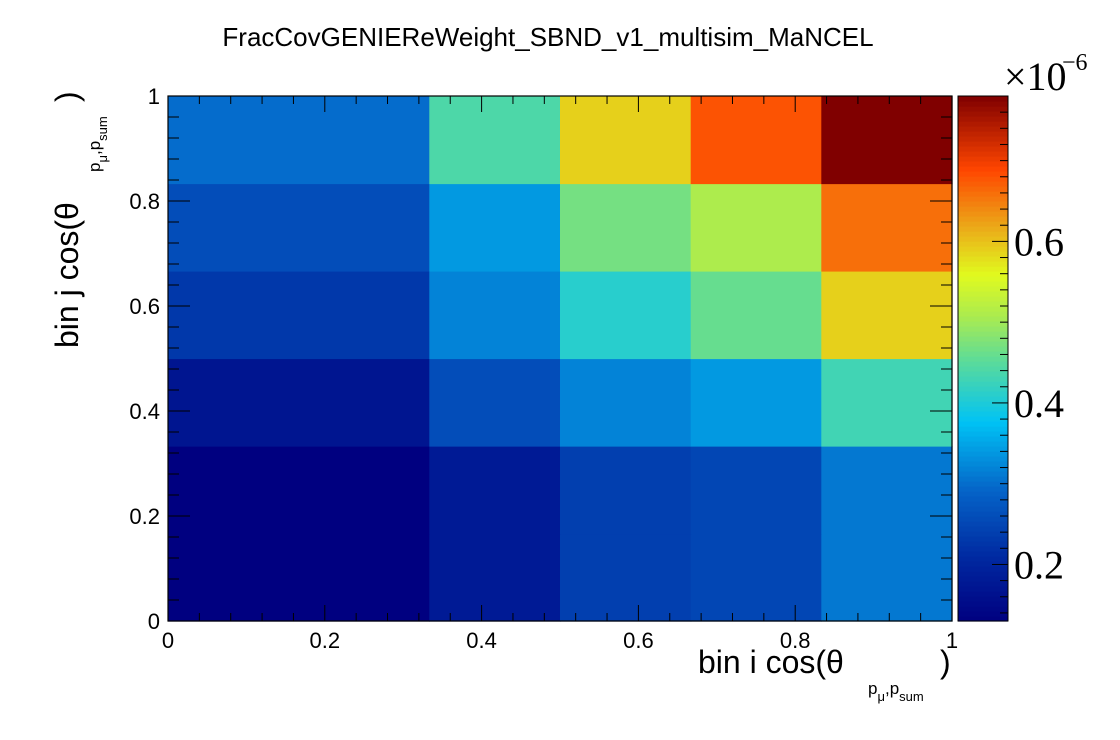 This screenshot has height=740, width=1120. What do you see at coordinates (67, 96) in the screenshot?
I see `y-axis-label-close: )` at bounding box center [67, 96].